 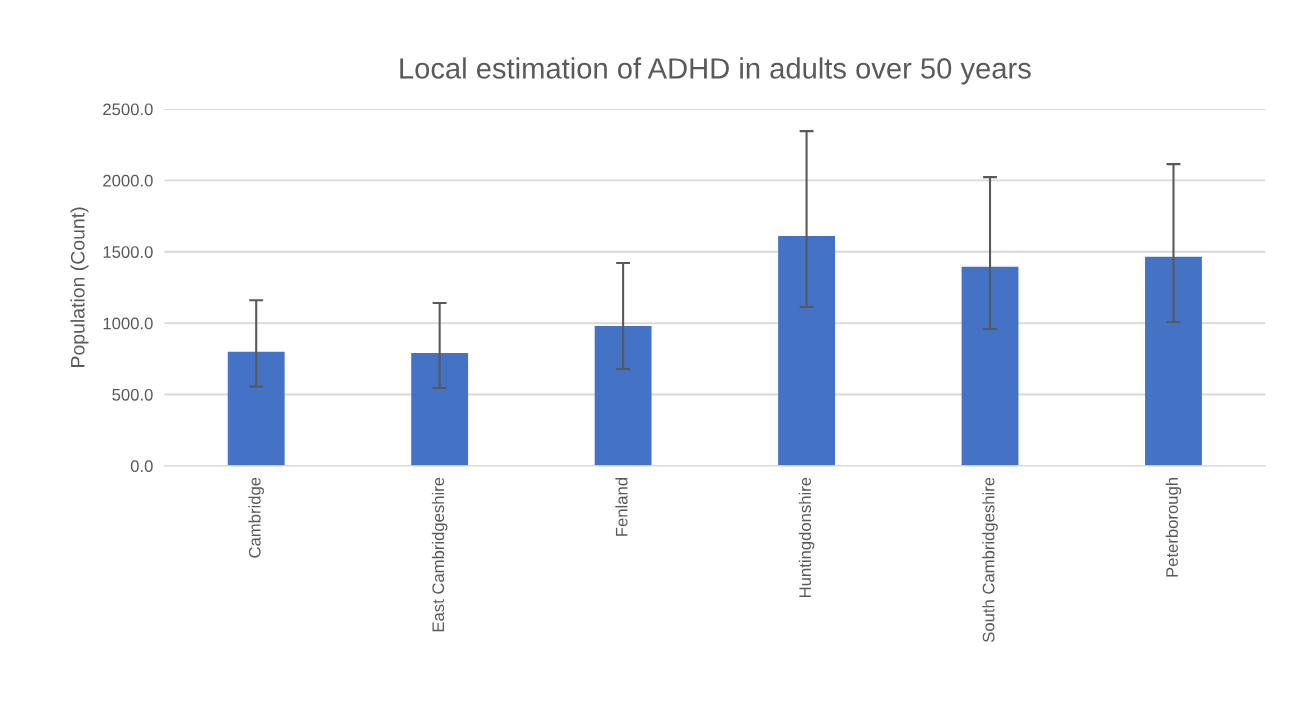 I want to click on y-tick-label: 2500.0, so click(x=128, y=109).